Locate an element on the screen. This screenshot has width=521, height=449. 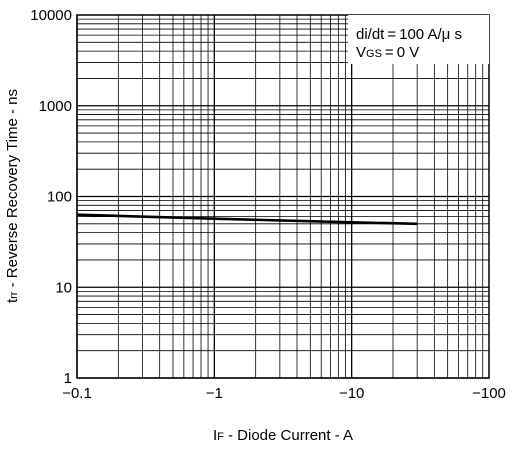
legend-line-2-sub: GS is located at coordinates (374, 54).